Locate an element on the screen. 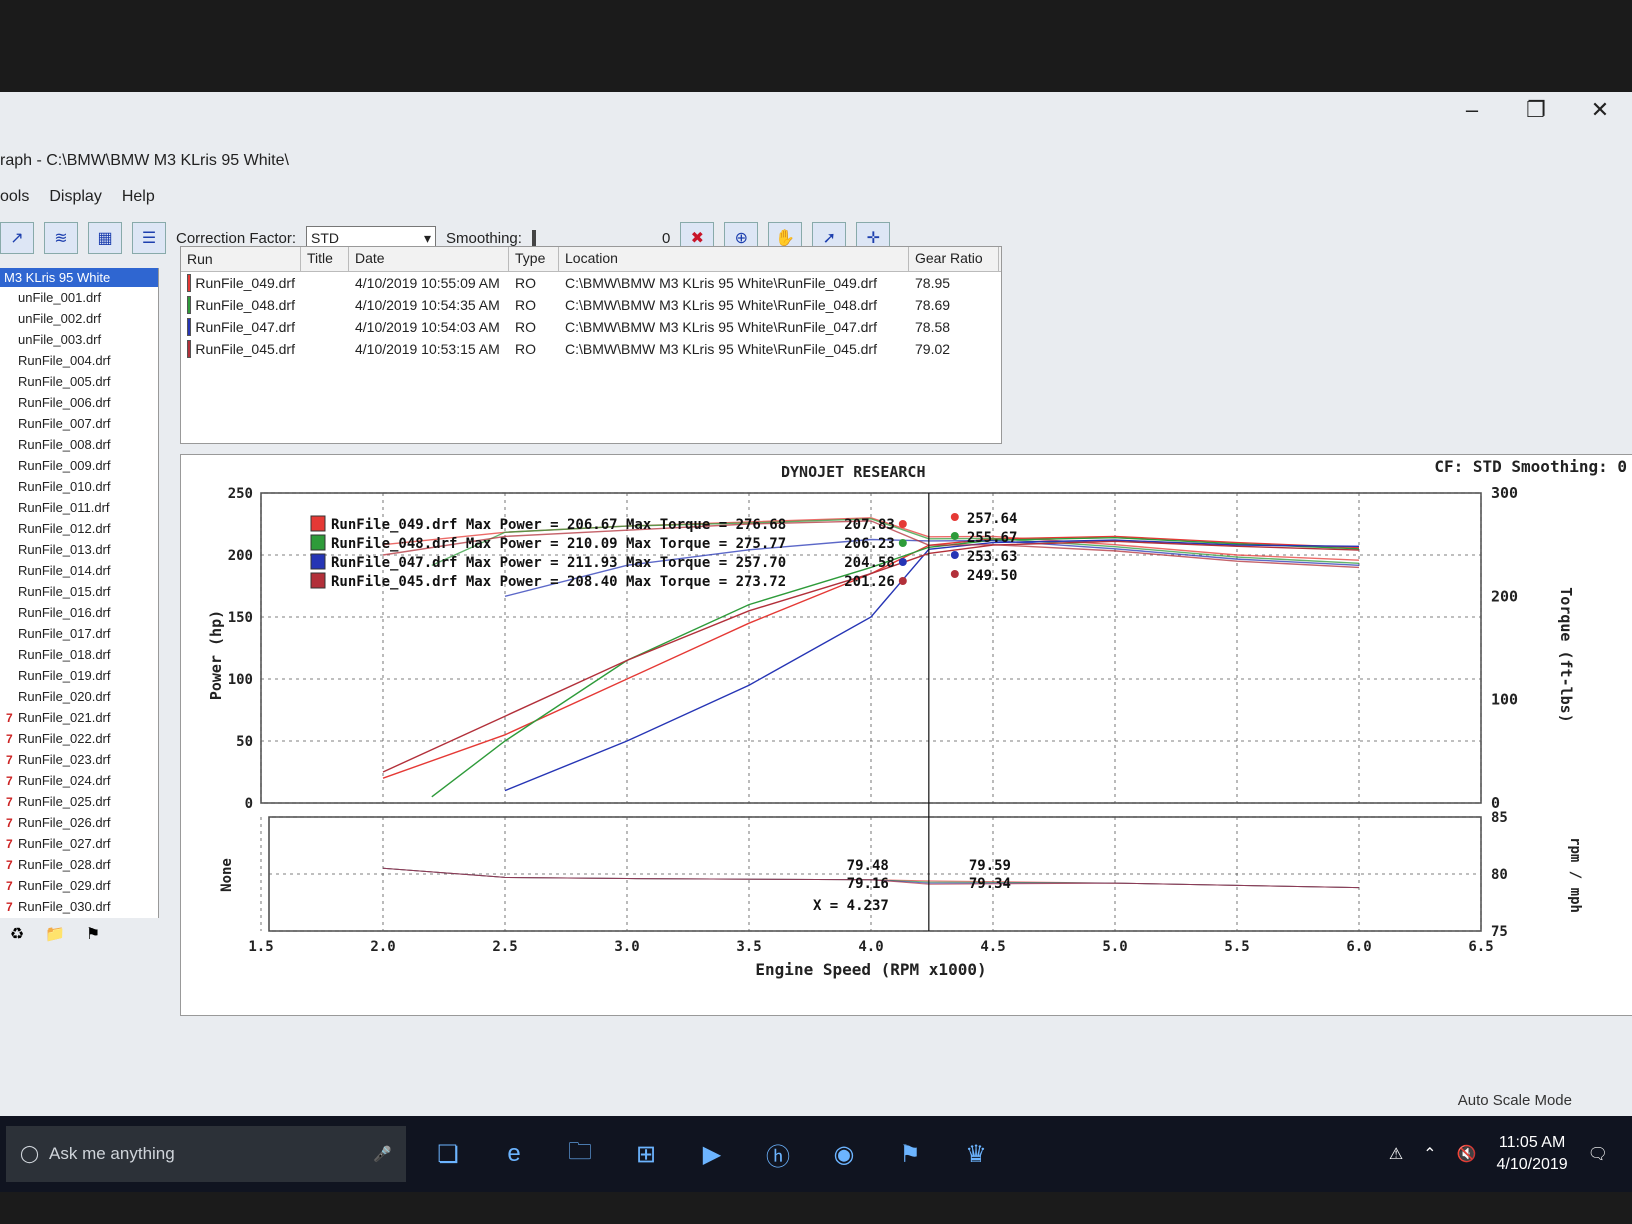 This screenshot has width=1632, height=1224. tree-file-item: RunFile_016.drf is located at coordinates (79, 612).